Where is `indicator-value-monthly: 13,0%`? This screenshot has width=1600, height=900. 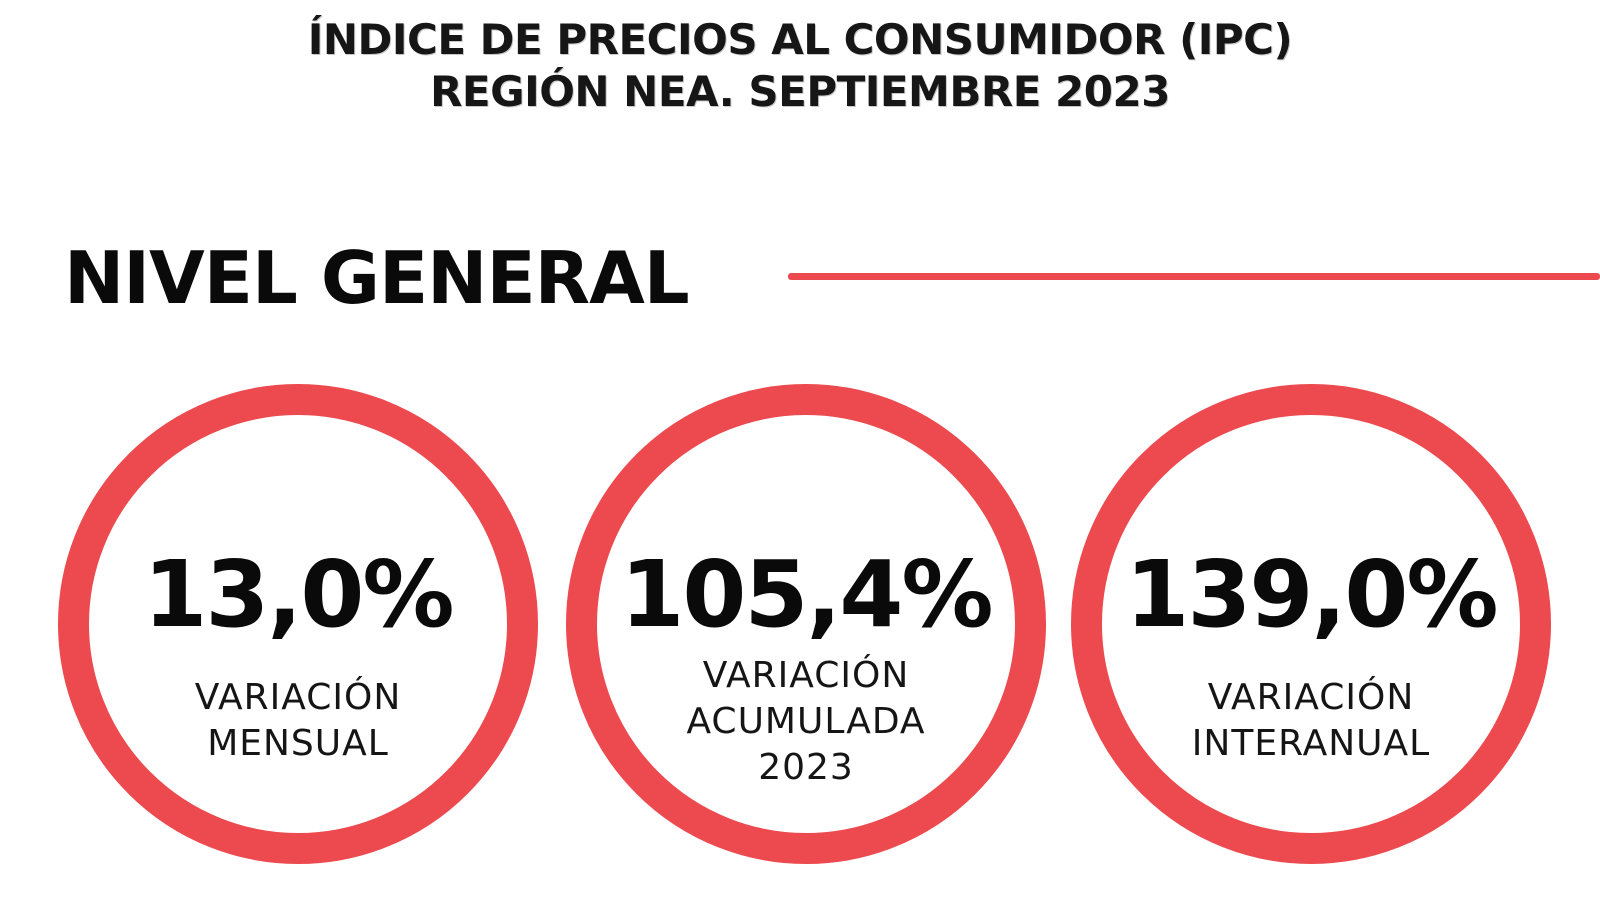 indicator-value-monthly: 13,0% is located at coordinates (298, 594).